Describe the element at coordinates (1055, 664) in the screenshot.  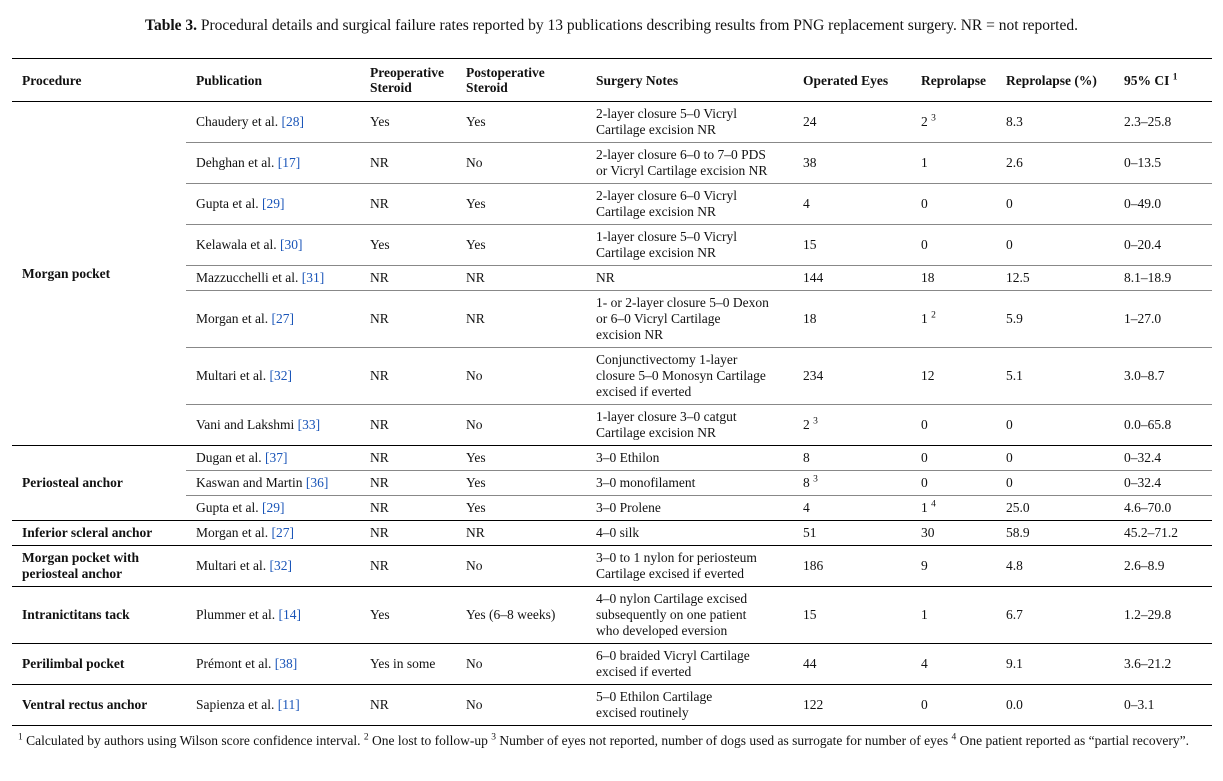
I see `reprolapse-pct-cell: 9.1` at that location.